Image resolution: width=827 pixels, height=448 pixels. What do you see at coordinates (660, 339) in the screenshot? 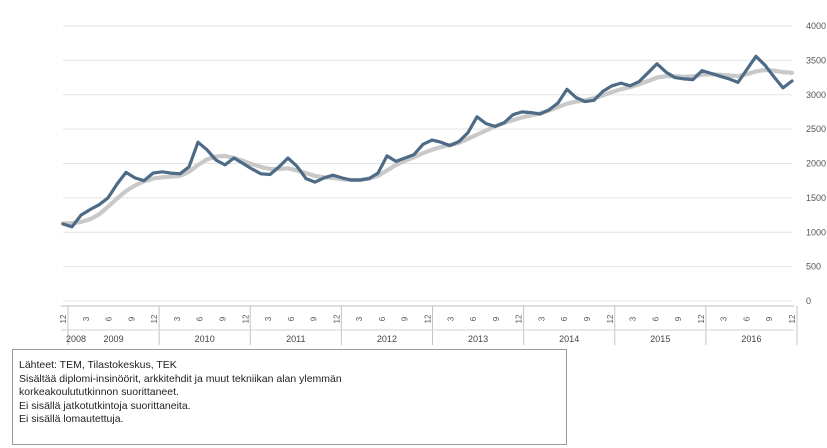
I see `year-label: 2015` at bounding box center [660, 339].